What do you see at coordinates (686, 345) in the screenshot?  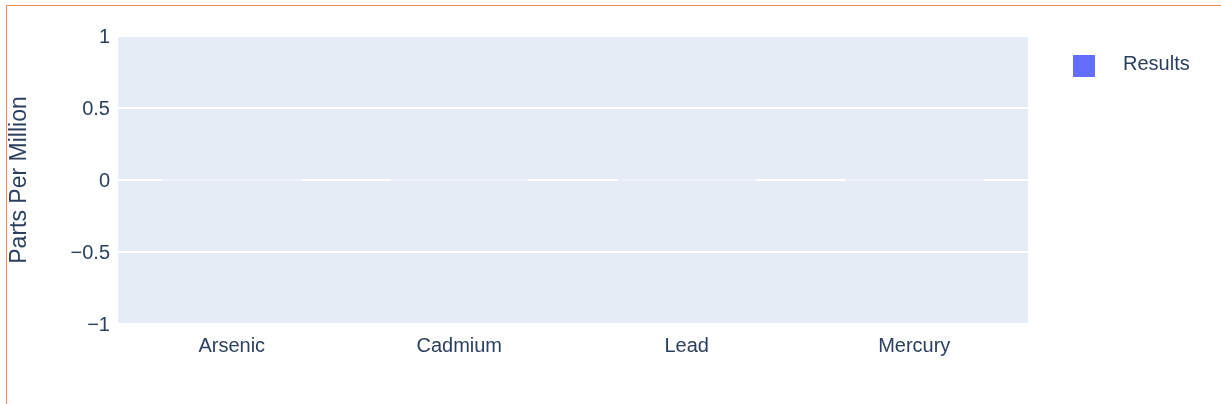 I see `x-tick-label: Lead` at bounding box center [686, 345].